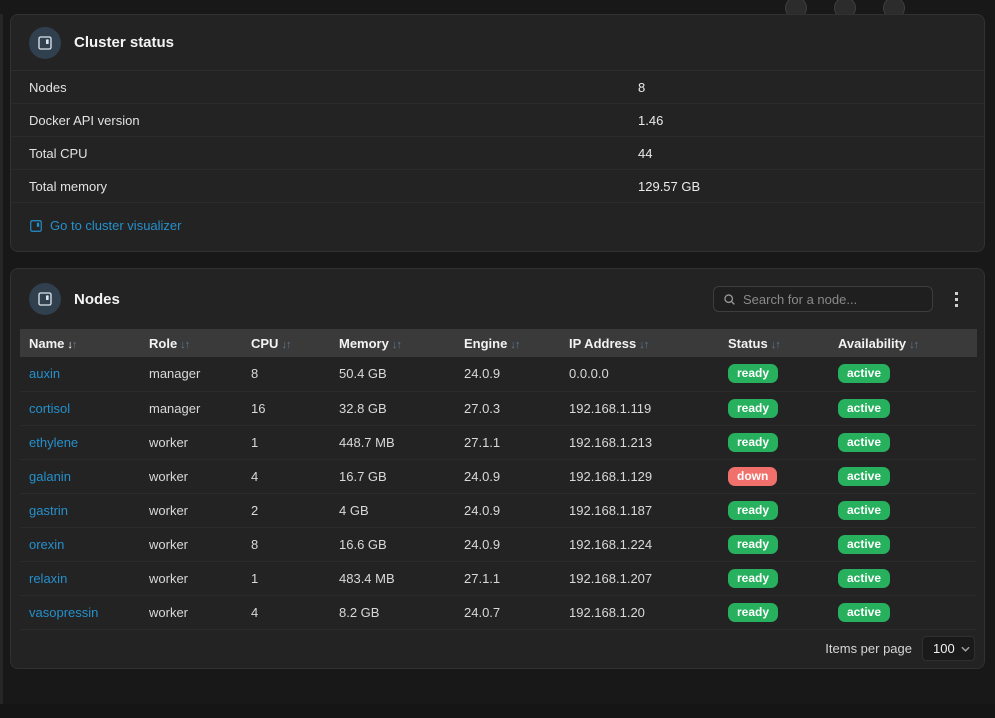 The height and width of the screenshot is (718, 995). Describe the element at coordinates (639, 476) in the screenshot. I see `node-ip: 192.168.1.129` at that location.